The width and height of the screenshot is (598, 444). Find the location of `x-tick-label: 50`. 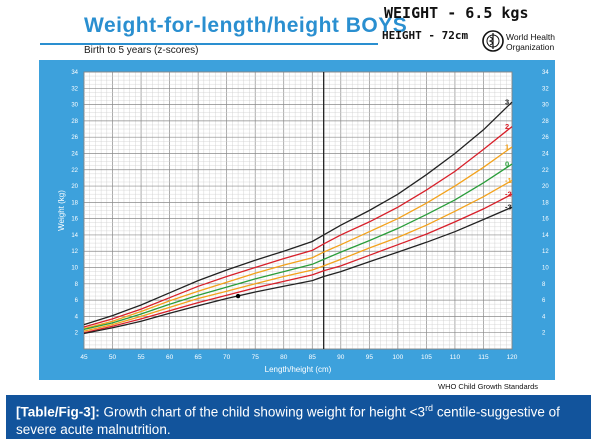

x-tick-label: 50 is located at coordinates (113, 357).